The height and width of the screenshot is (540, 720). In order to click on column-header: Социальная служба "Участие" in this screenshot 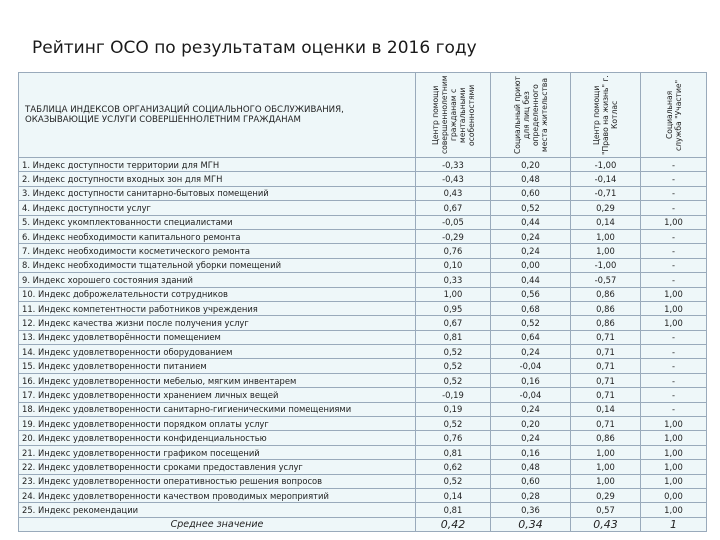, I will do `click(673, 115)`.